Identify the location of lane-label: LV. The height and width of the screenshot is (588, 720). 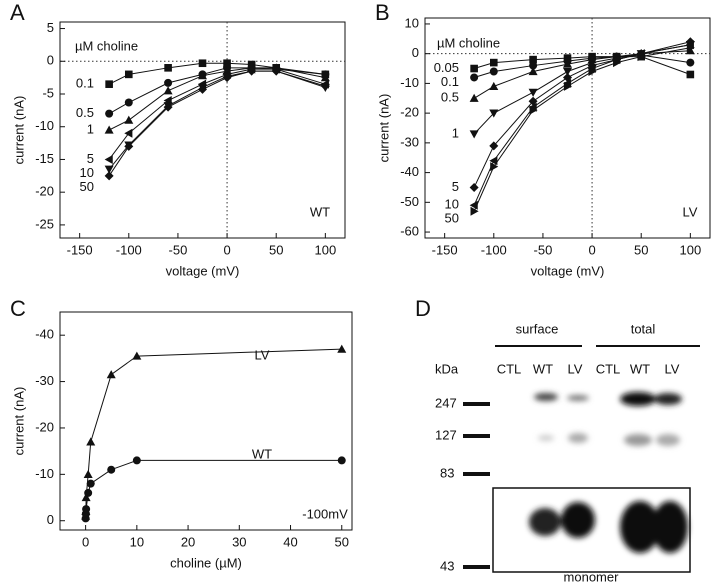
(575, 368).